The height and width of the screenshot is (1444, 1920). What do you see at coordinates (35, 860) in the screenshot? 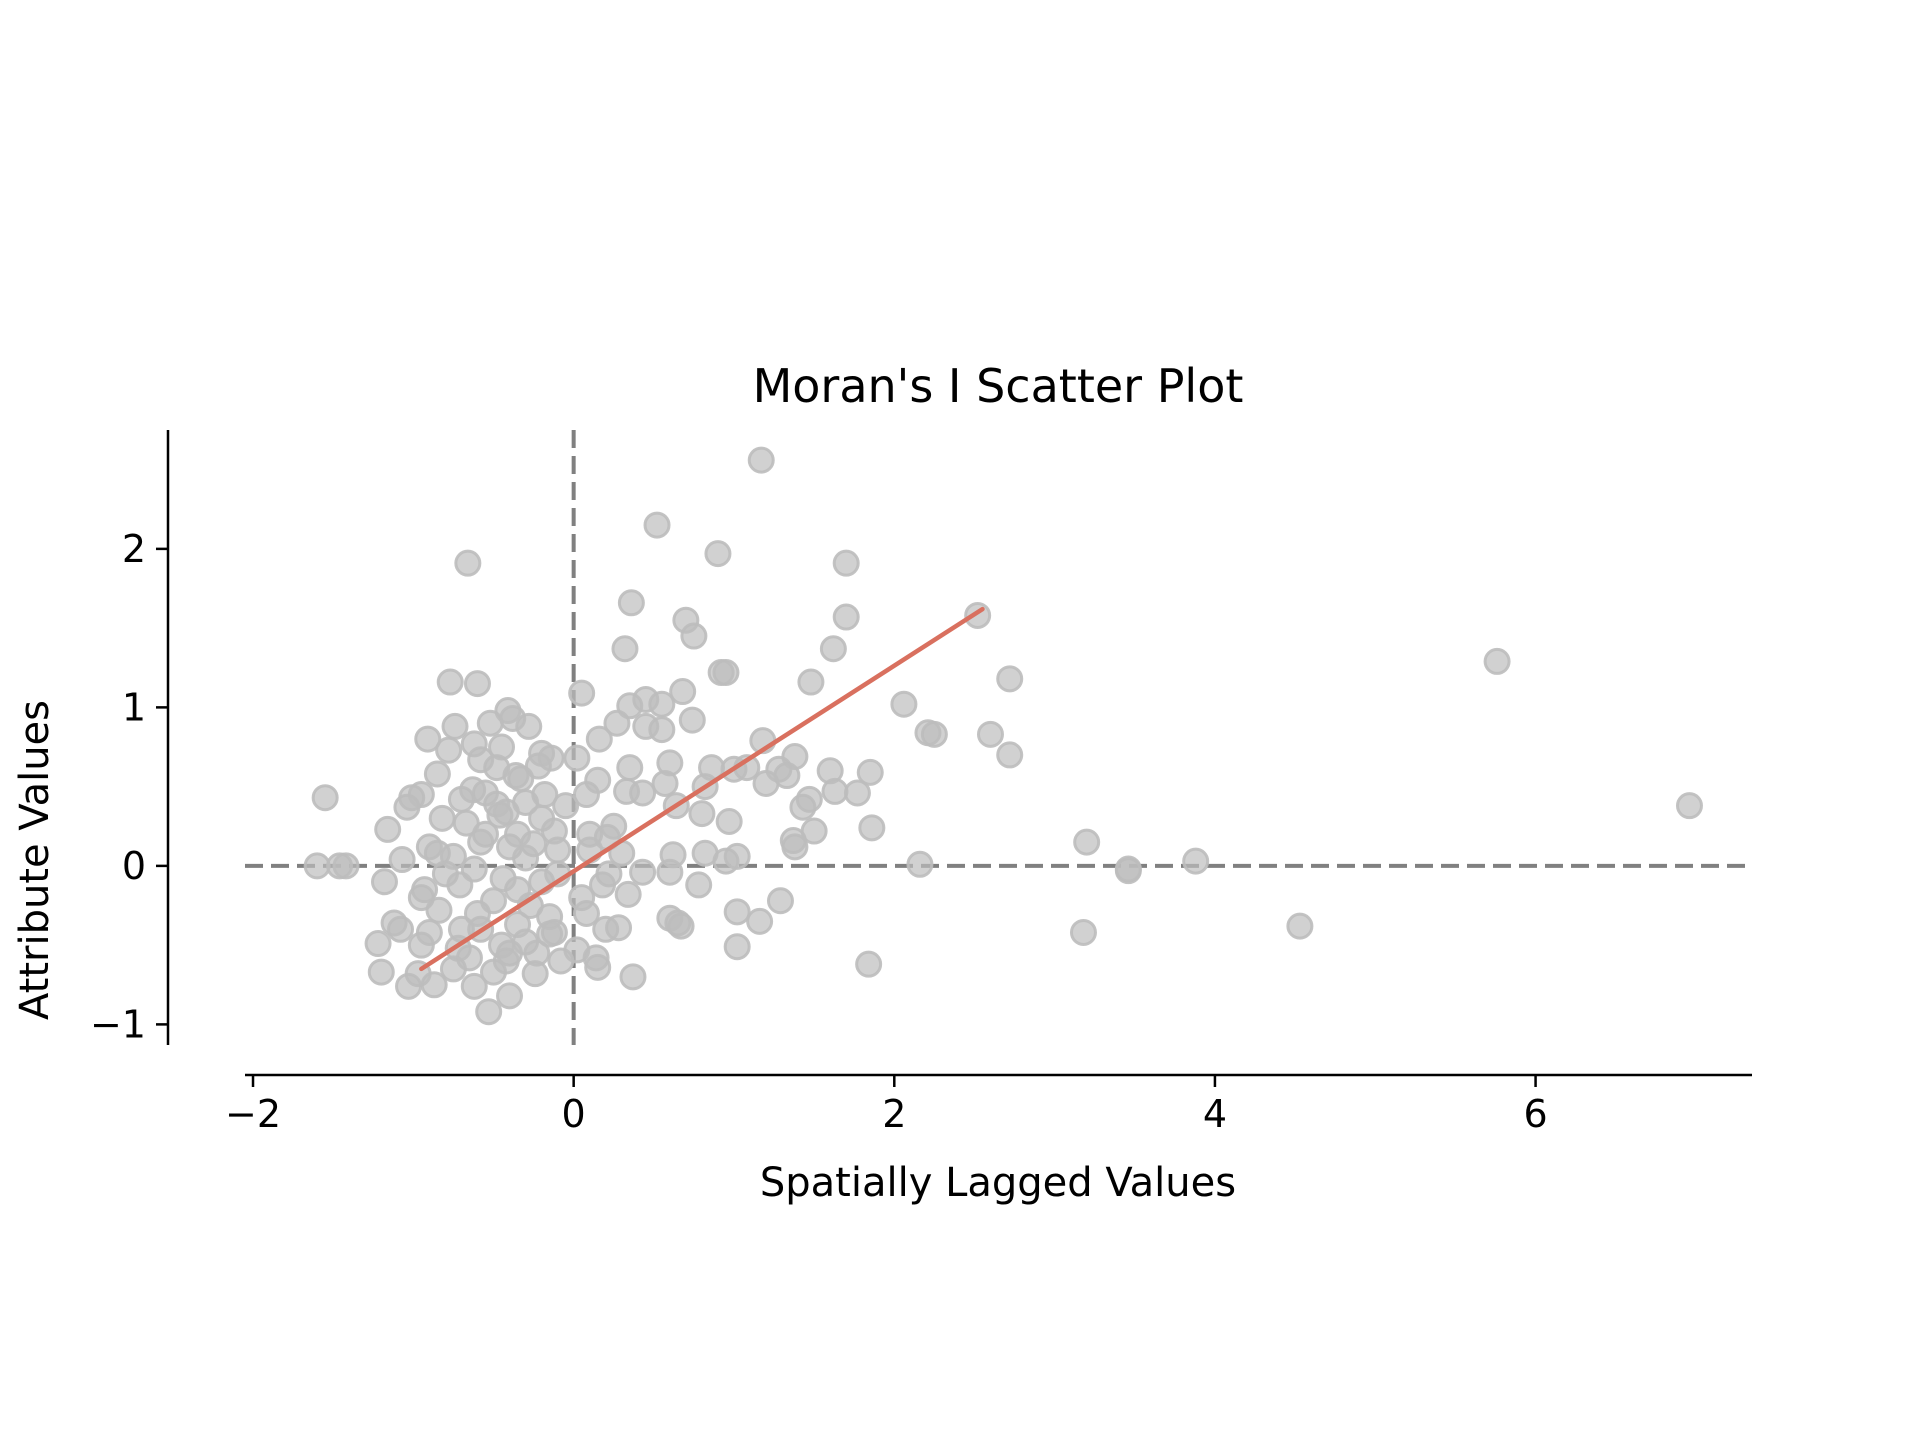
I see `y-axis-label: Attribute Values` at bounding box center [35, 860].